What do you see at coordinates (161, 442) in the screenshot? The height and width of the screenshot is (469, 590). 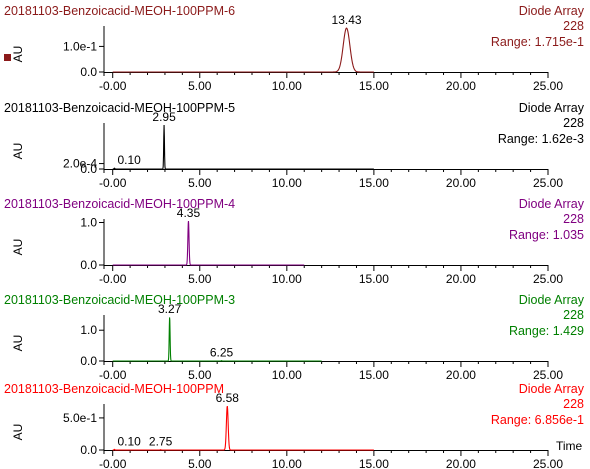 I see `peak-label: 2.75` at bounding box center [161, 442].